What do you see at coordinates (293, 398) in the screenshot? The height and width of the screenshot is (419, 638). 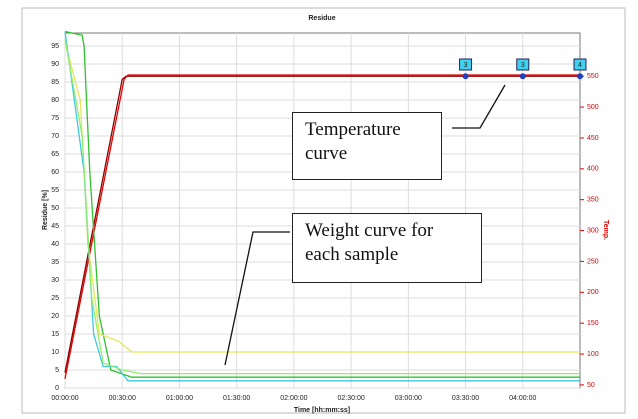 I see `x-tick-label: 02:00:00` at bounding box center [293, 398].